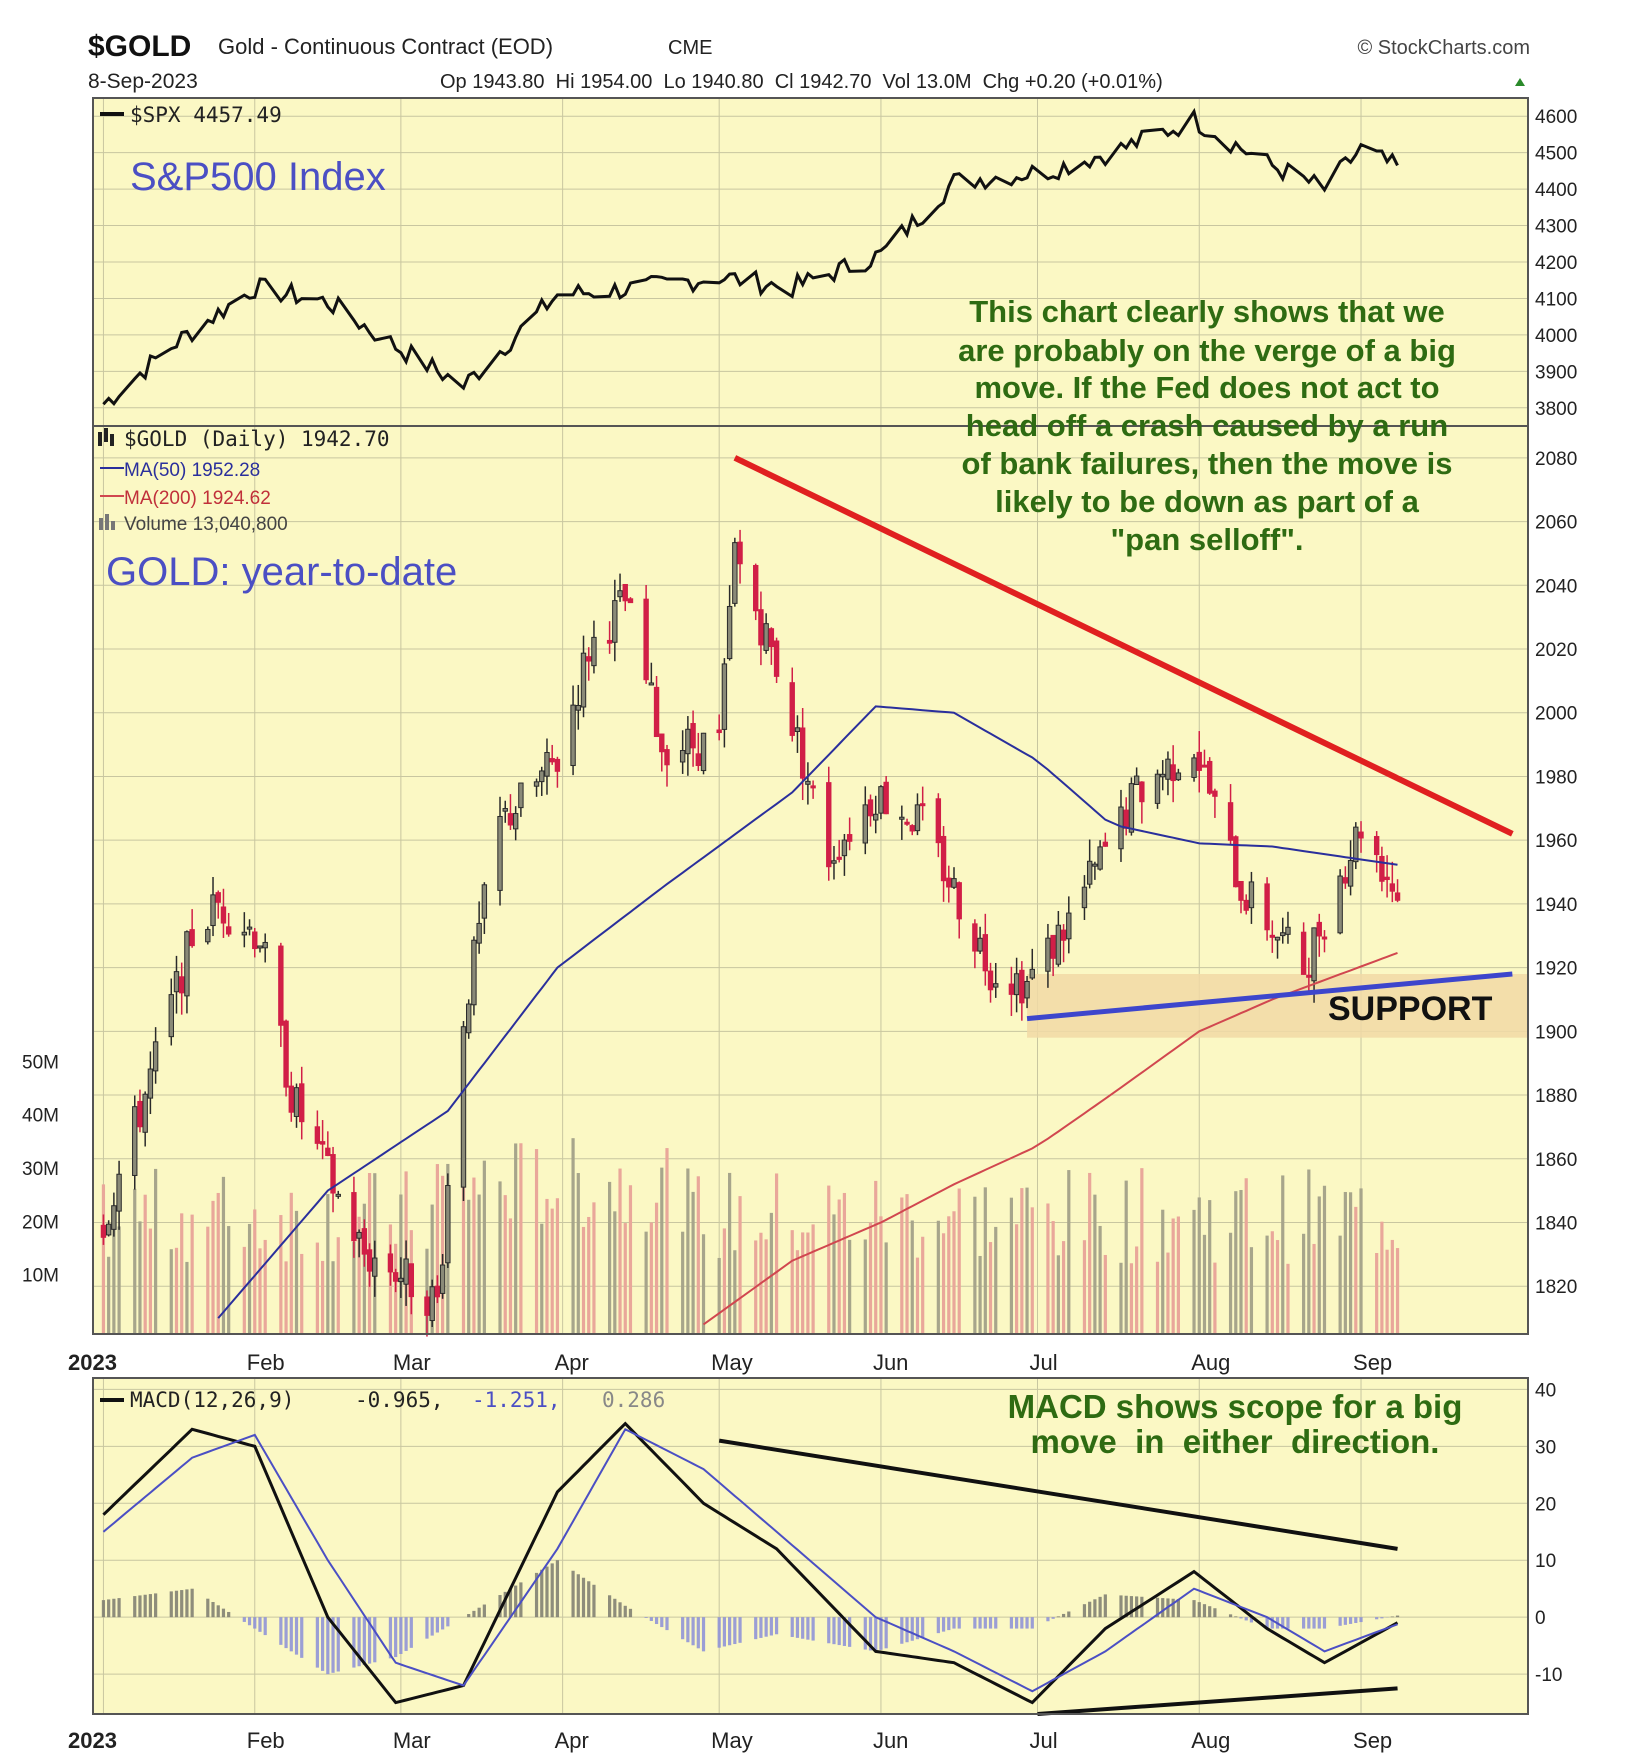  What do you see at coordinates (1556, 650) in the screenshot?
I see `gold-tick-label: 2020` at bounding box center [1556, 650].